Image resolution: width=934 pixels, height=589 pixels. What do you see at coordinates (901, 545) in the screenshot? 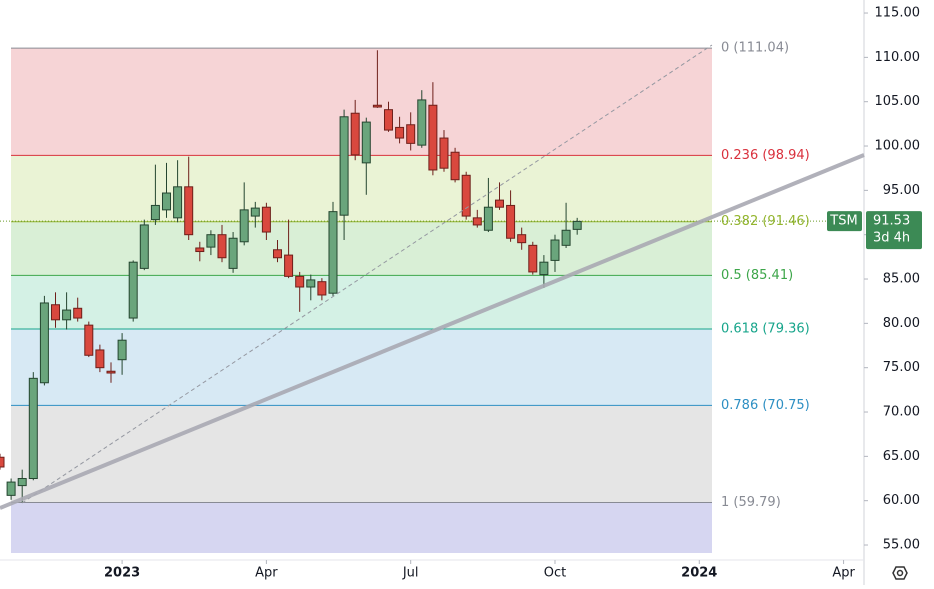
I see `y-tick-label: 55.00` at bounding box center [901, 545].